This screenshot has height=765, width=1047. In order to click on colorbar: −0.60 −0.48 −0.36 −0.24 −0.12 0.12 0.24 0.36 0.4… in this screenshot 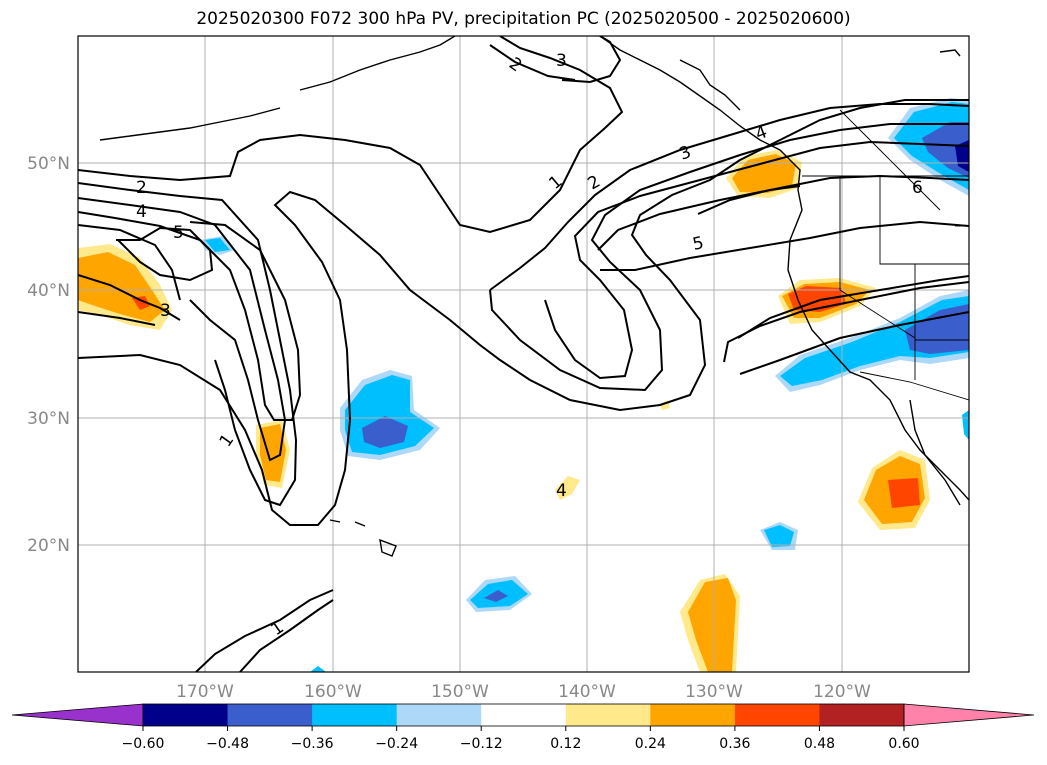, I will do `click(523, 727)`.